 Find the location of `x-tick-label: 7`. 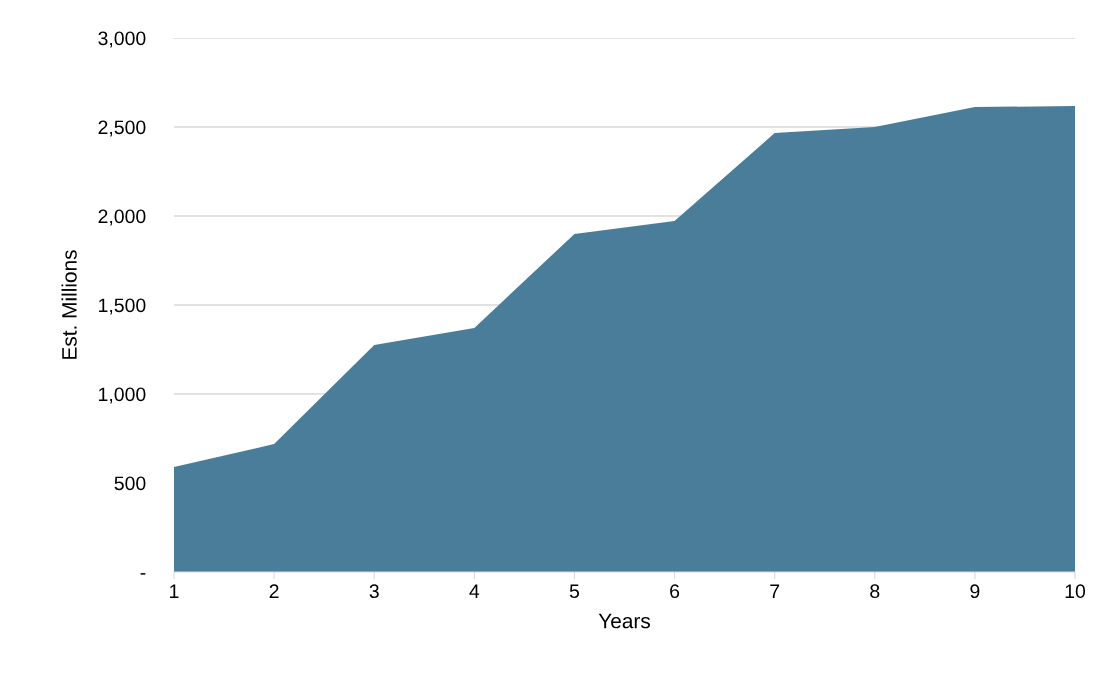

x-tick-label: 7 is located at coordinates (775, 591).